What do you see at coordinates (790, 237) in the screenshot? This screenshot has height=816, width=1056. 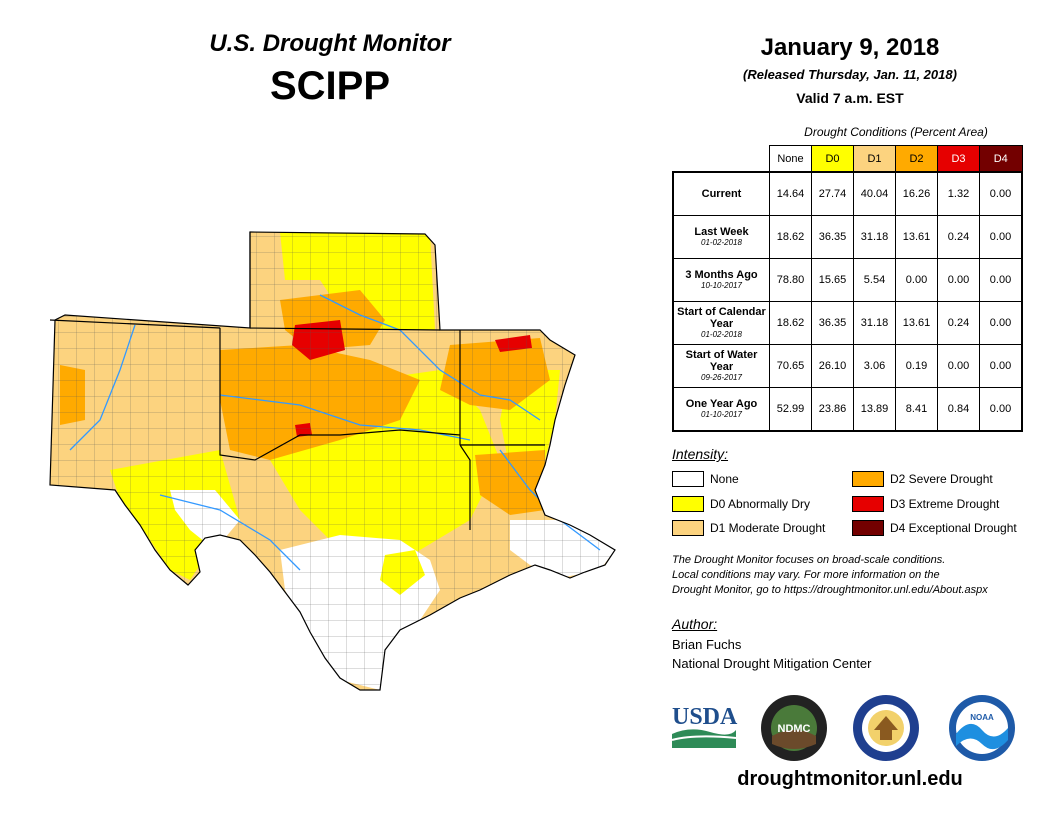 I see `cell: 18.62` at bounding box center [790, 237].